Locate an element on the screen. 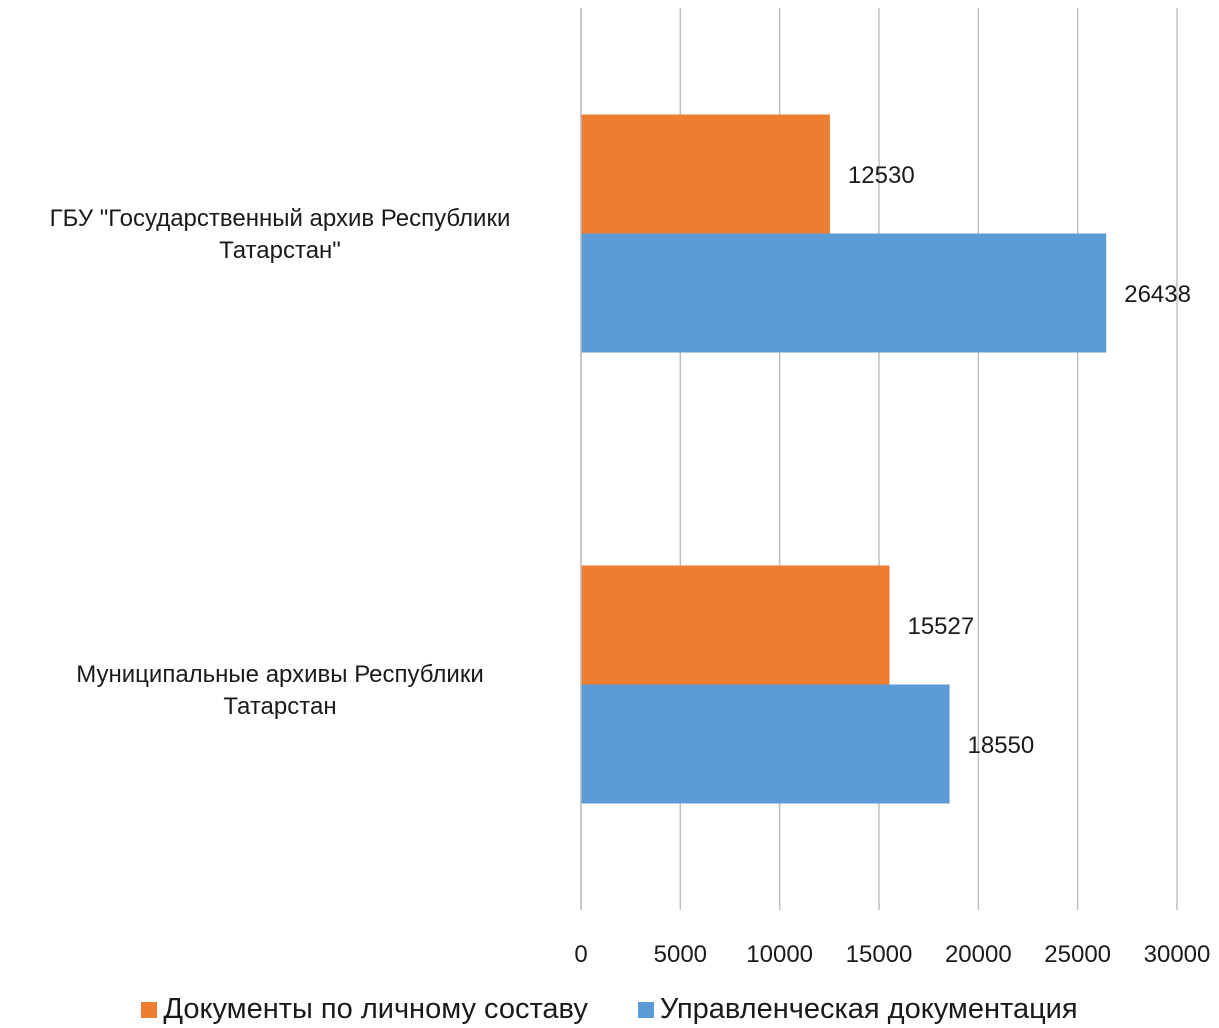 The width and height of the screenshot is (1219, 1028). legend-swatch-orange is located at coordinates (149, 1009).